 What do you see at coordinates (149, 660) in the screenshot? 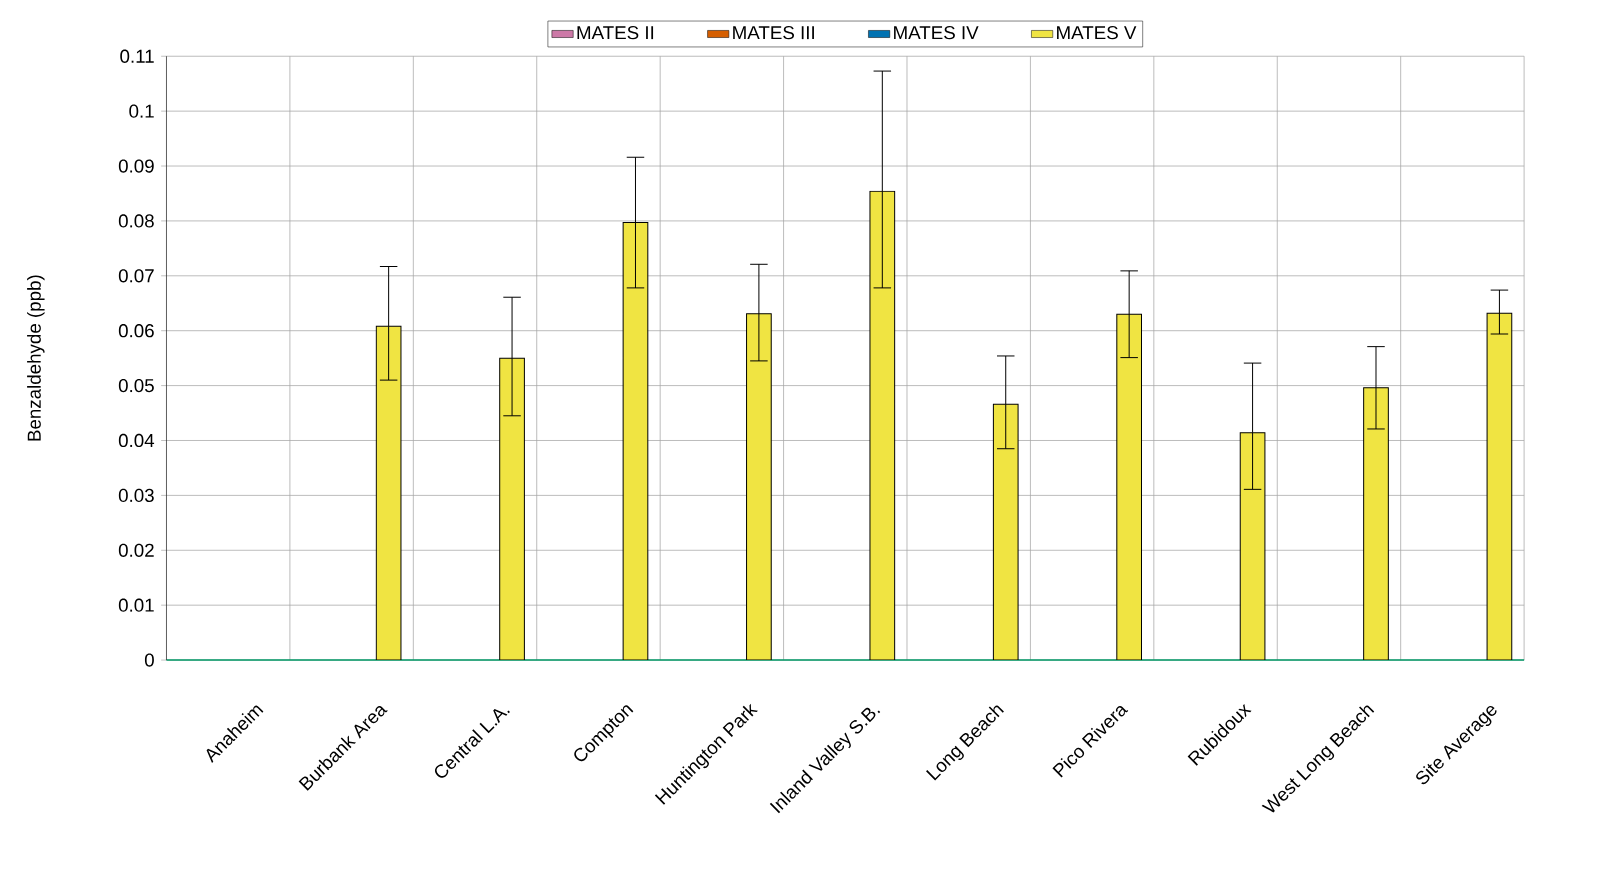
I see `y-tick-label: 0` at bounding box center [149, 660].